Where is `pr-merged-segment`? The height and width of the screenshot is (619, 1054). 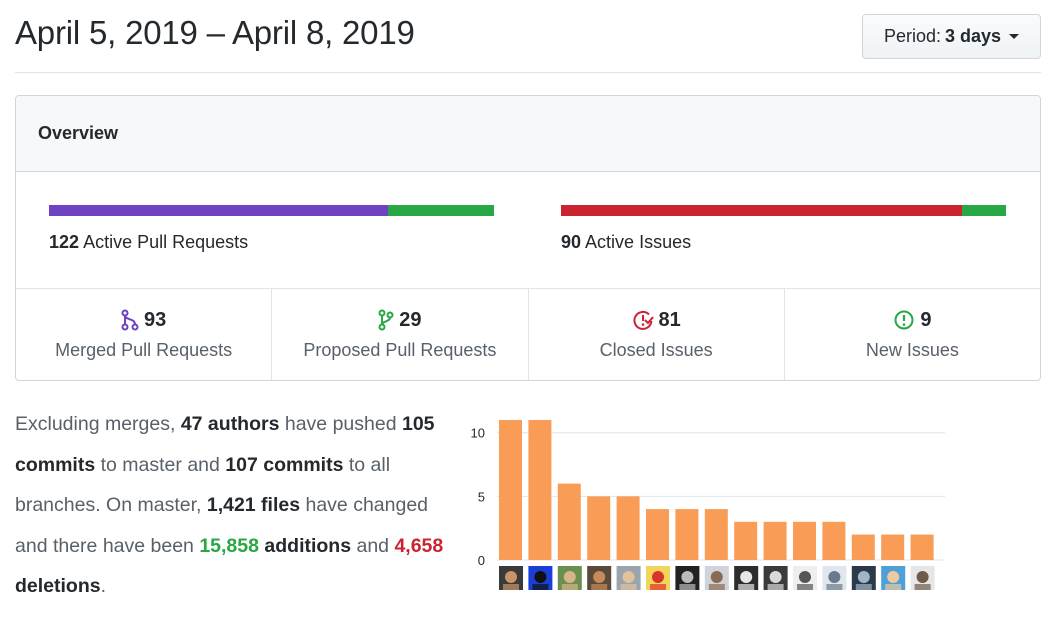
pr-merged-segment is located at coordinates (219, 210).